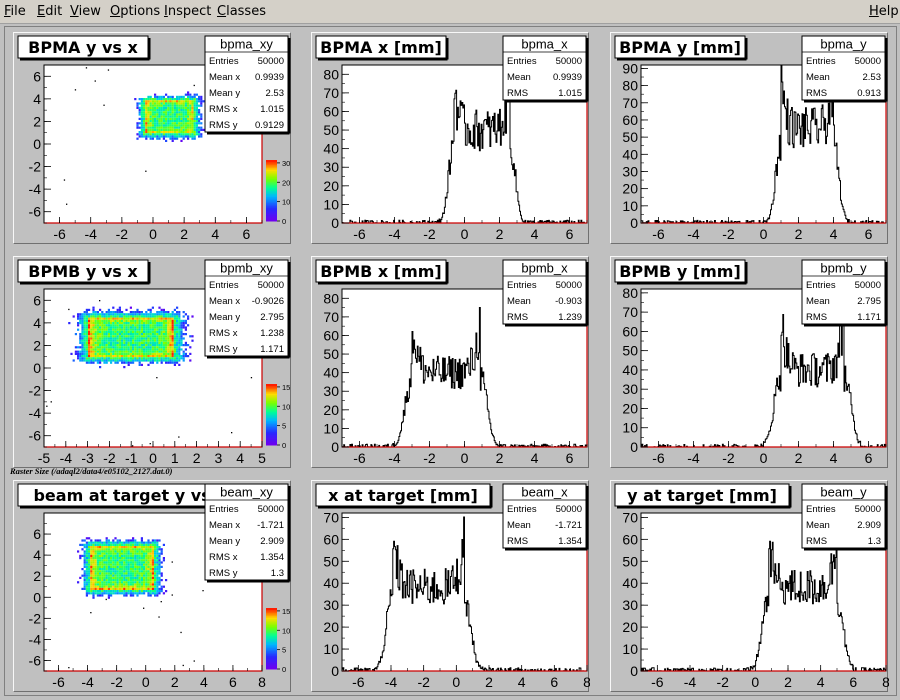 This screenshot has width=900, height=700. I want to click on stats-value: 1.354, so click(272, 557).